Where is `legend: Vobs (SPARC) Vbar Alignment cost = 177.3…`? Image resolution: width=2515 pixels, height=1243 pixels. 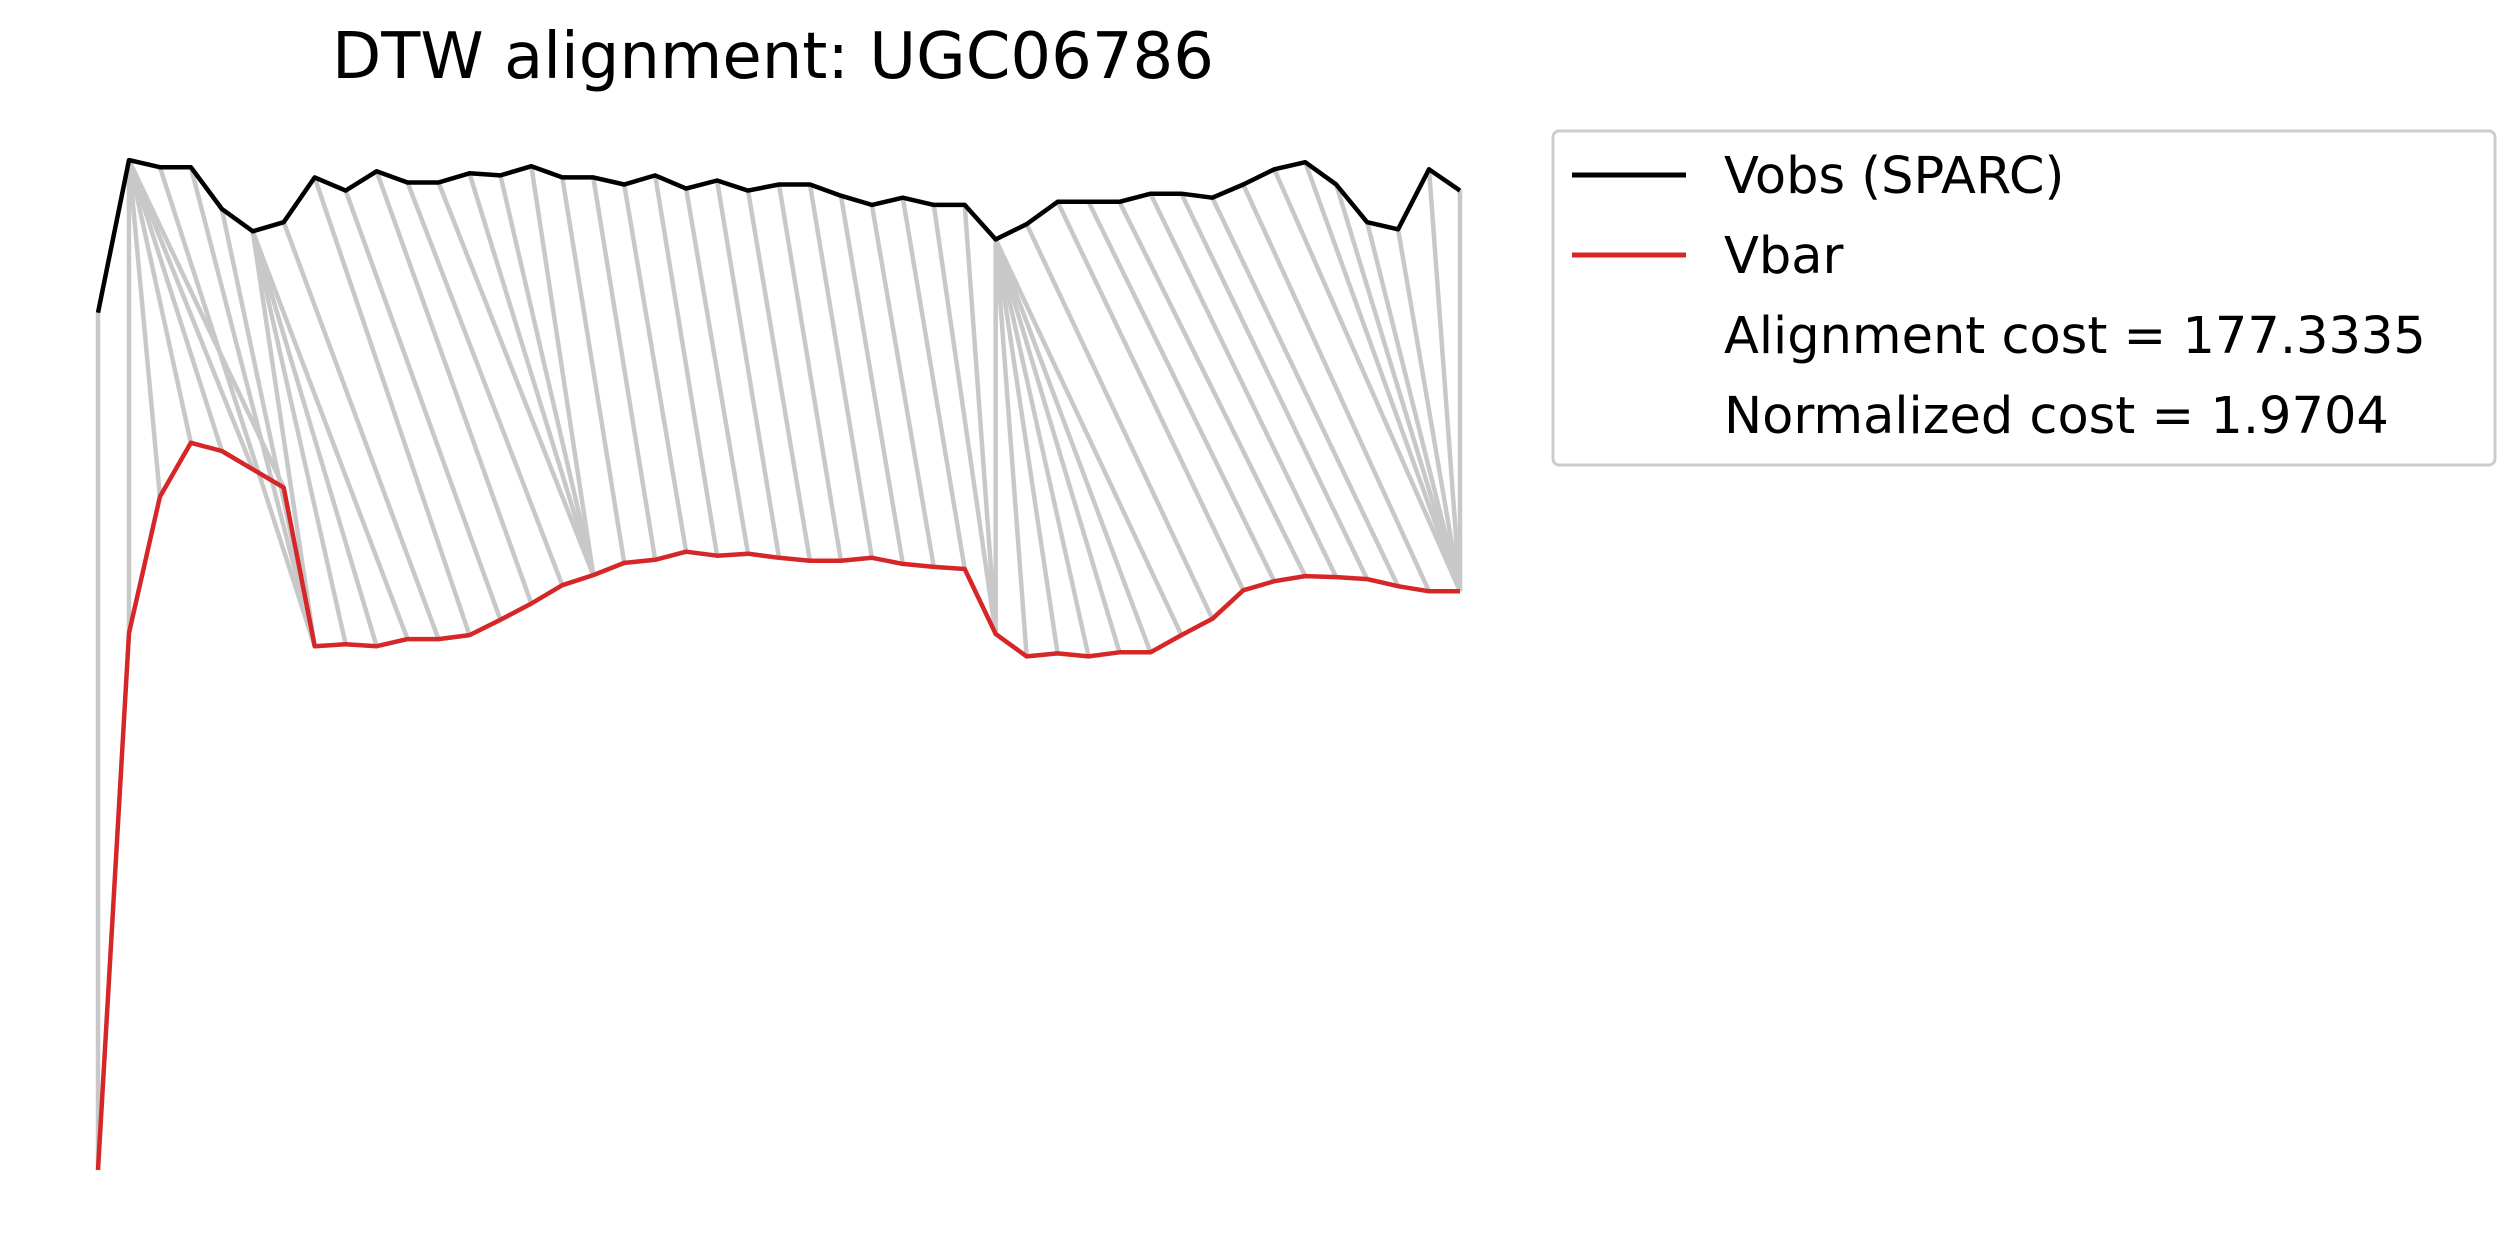
legend: Vobs (SPARC) Vbar Alignment cost = 177.3… is located at coordinates (2024, 298).